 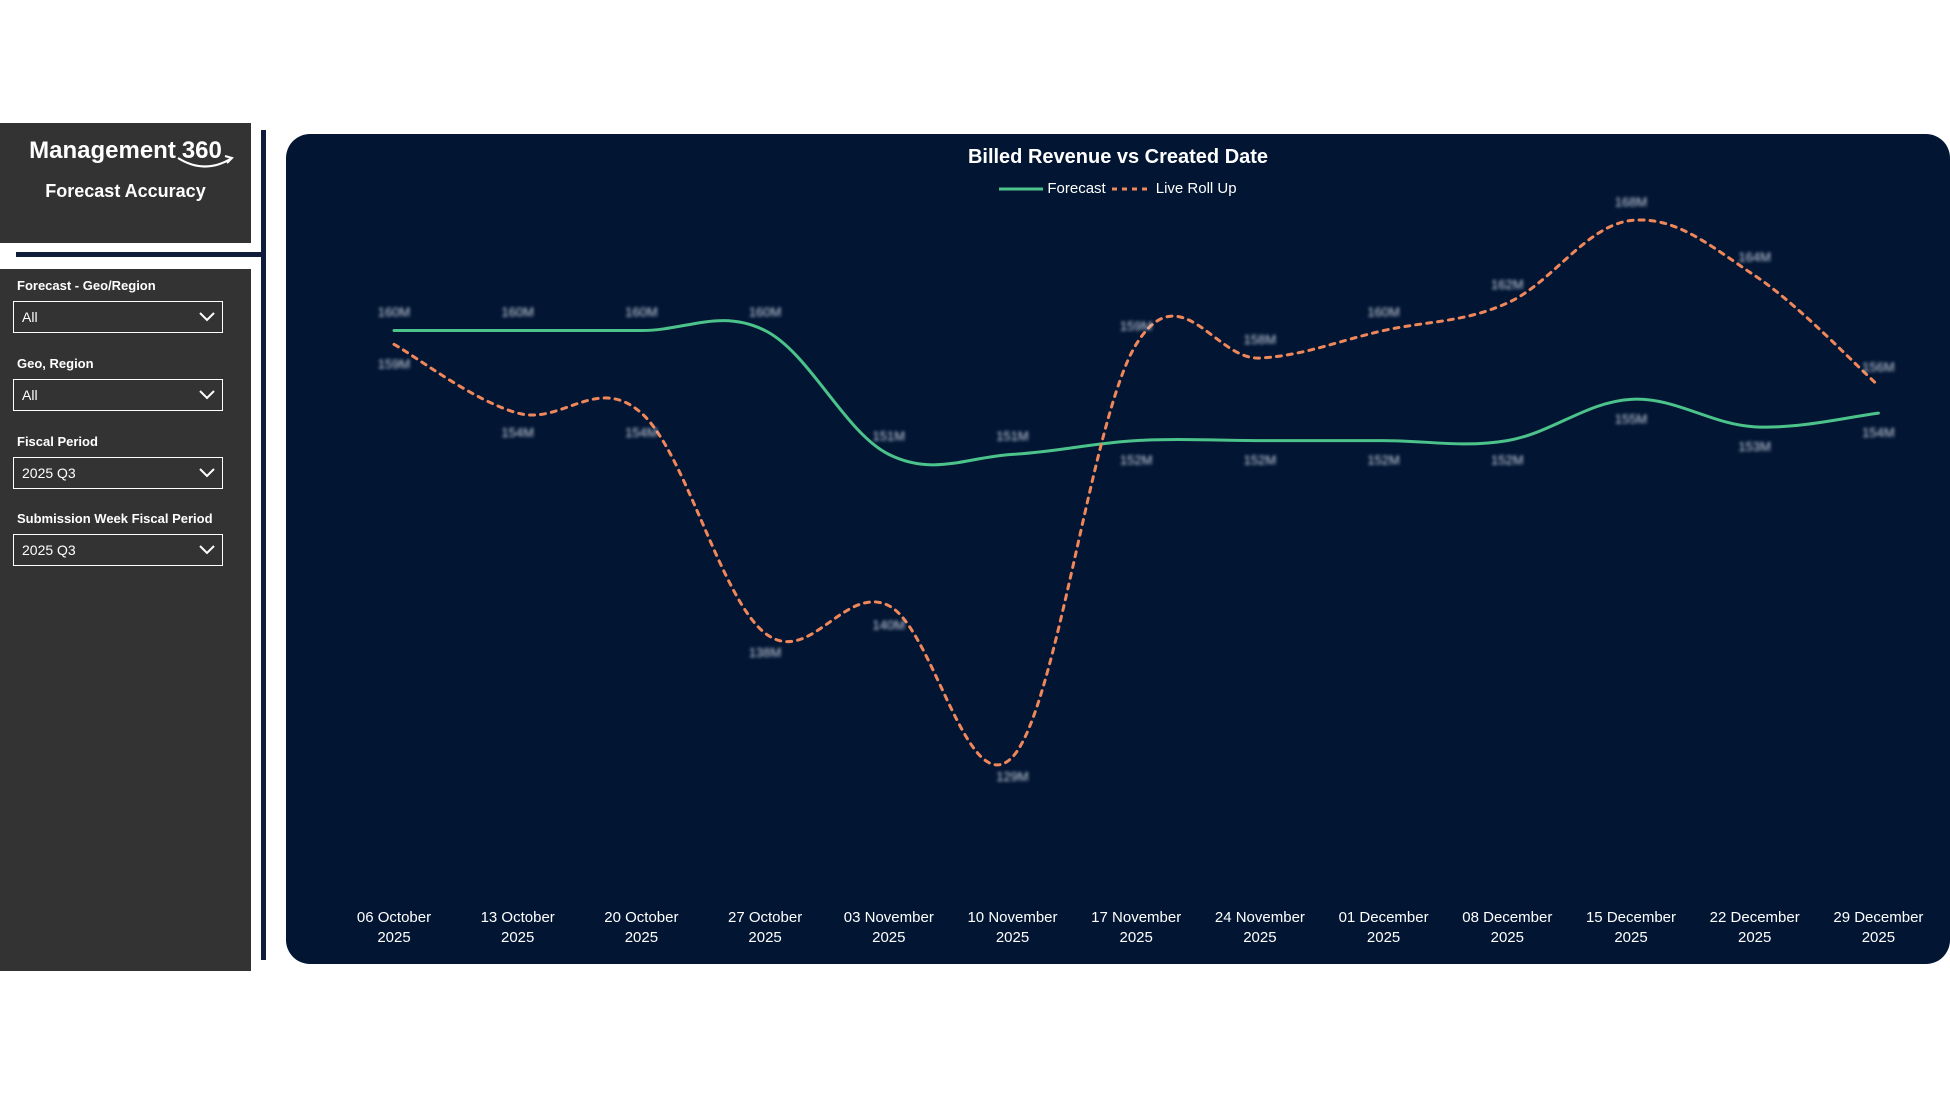 What do you see at coordinates (201, 150) in the screenshot?
I see `brand-number: 360` at bounding box center [201, 150].